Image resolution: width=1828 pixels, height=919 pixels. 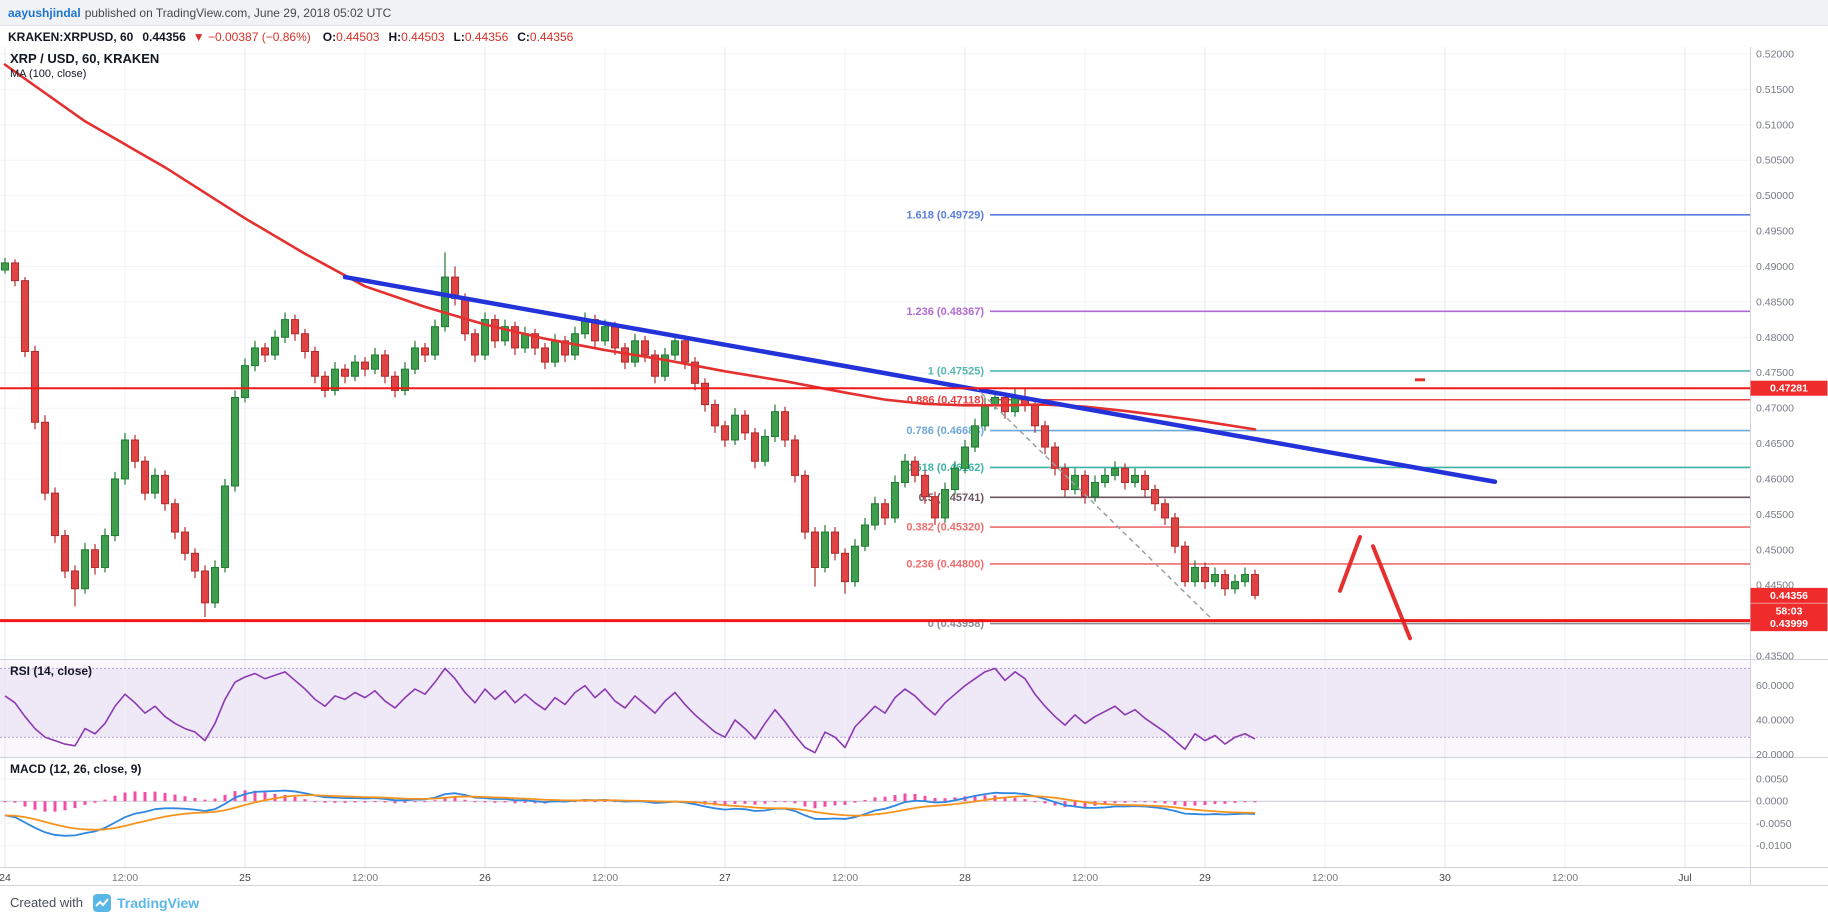 What do you see at coordinates (485, 878) in the screenshot?
I see `svg-text: 26` at bounding box center [485, 878].